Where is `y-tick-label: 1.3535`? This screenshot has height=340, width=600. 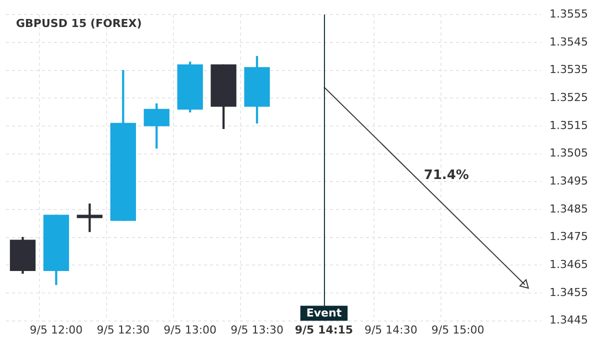 y-tick-label: 1.3535 is located at coordinates (569, 69).